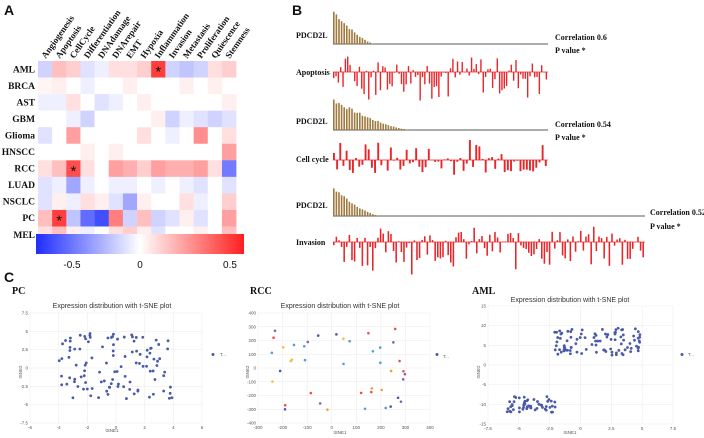 Image resolution: width=704 pixels, height=438 pixels. I want to click on tsne-y-tick: -5, so click(484, 384).